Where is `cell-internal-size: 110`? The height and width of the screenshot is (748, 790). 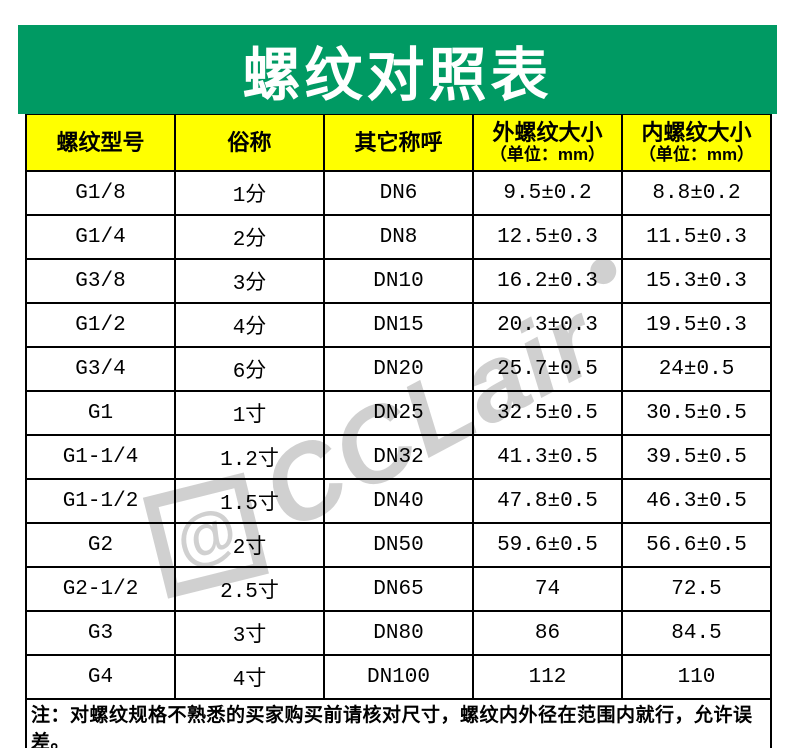 cell-internal-size: 110 is located at coordinates (696, 677).